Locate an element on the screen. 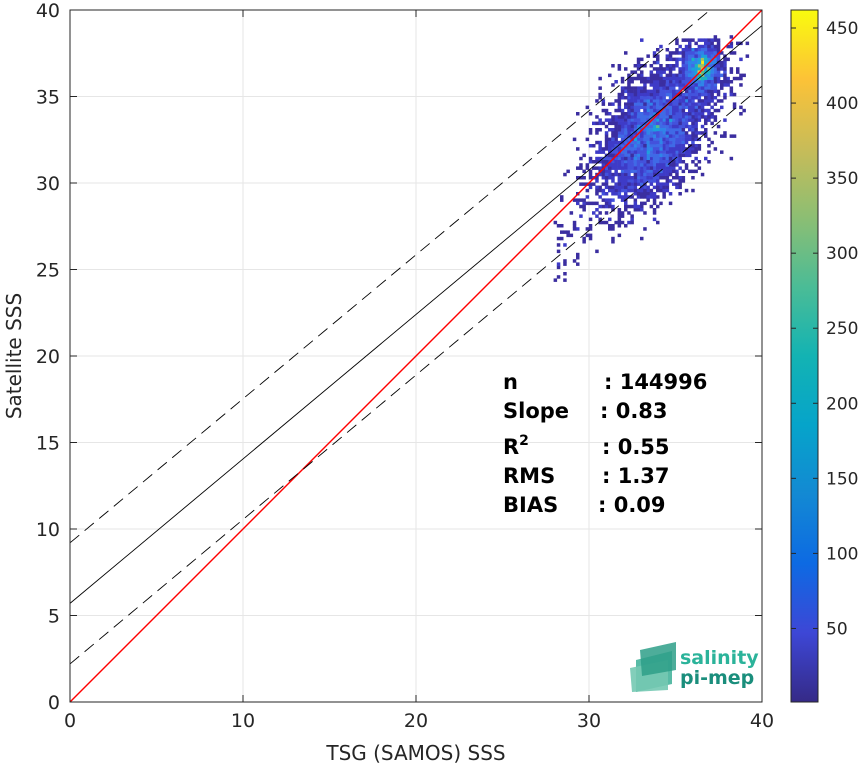  stat-label: n is located at coordinates (510, 382).